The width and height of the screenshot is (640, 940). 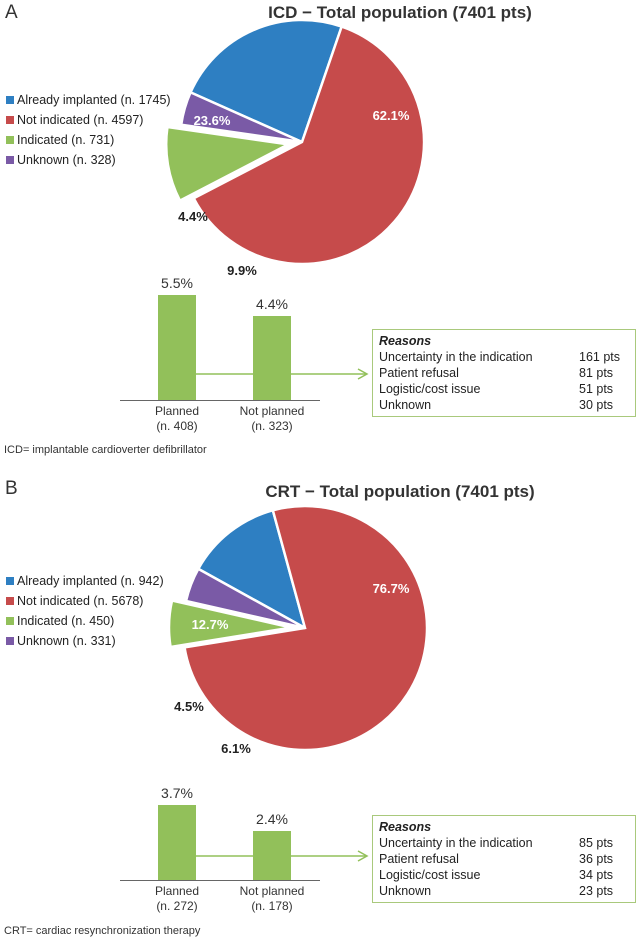 I want to click on bar-category: Not planned (n. 323), so click(x=272, y=419).